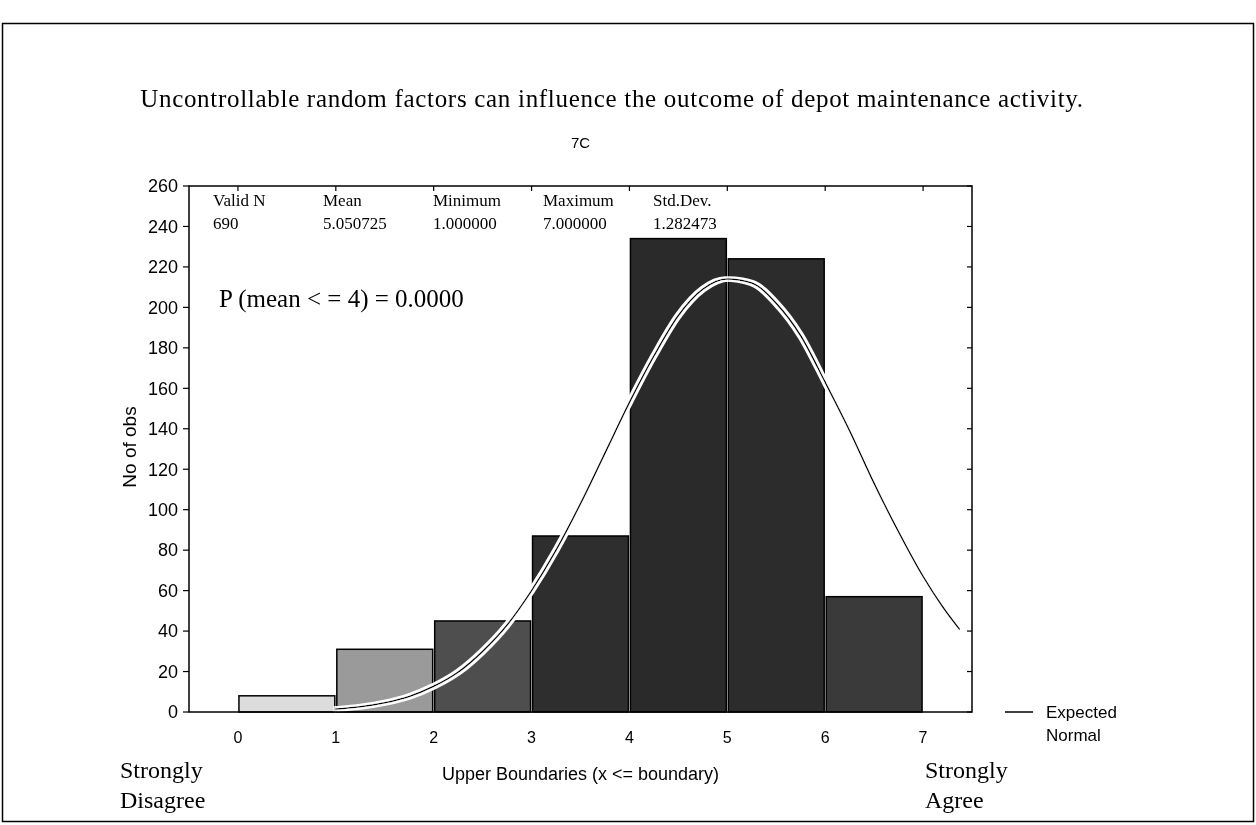  Describe the element at coordinates (467, 200) in the screenshot. I see `annotation: Minimum` at that location.